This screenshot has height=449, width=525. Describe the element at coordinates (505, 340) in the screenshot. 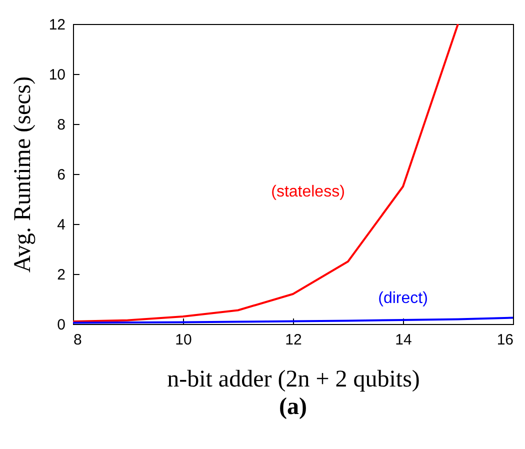

I see `x-tick-label: 16` at that location.